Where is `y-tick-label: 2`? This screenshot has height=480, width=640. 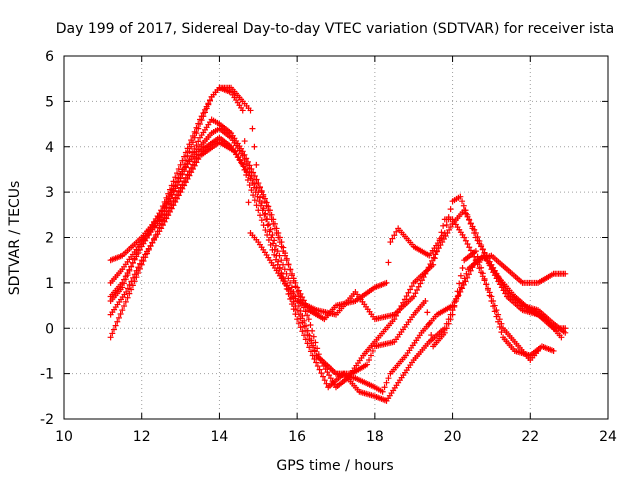 y-tick-label: 2 is located at coordinates (49, 239).